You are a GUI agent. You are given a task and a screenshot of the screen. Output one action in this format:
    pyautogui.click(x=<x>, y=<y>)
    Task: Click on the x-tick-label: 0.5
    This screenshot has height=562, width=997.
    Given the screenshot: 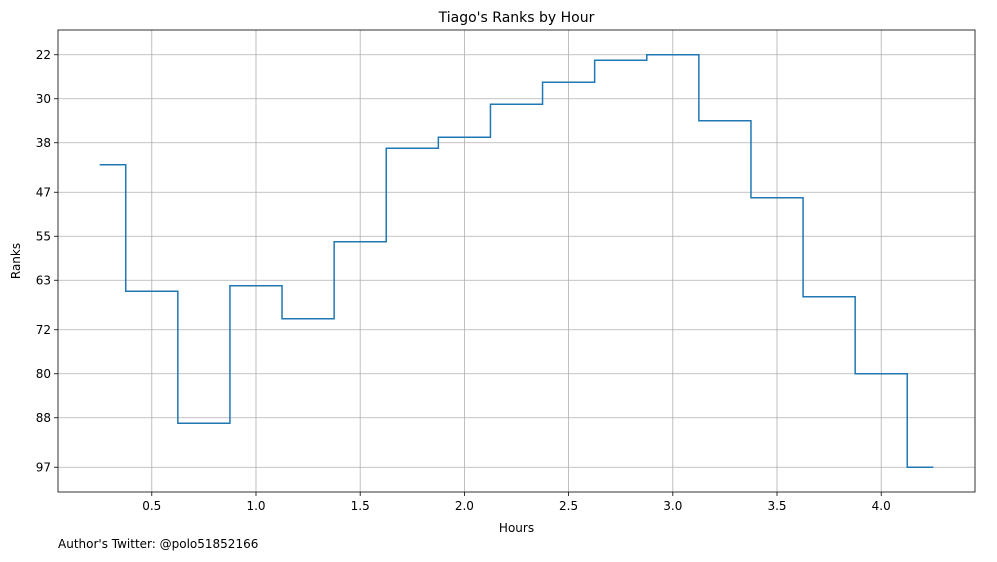 What is the action you would take?
    pyautogui.click(x=151, y=506)
    